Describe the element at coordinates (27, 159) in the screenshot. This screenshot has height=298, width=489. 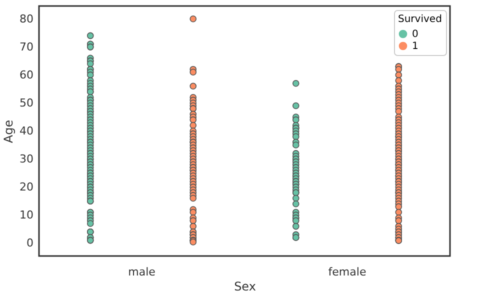
I see `y-tick-label: 30` at that location.